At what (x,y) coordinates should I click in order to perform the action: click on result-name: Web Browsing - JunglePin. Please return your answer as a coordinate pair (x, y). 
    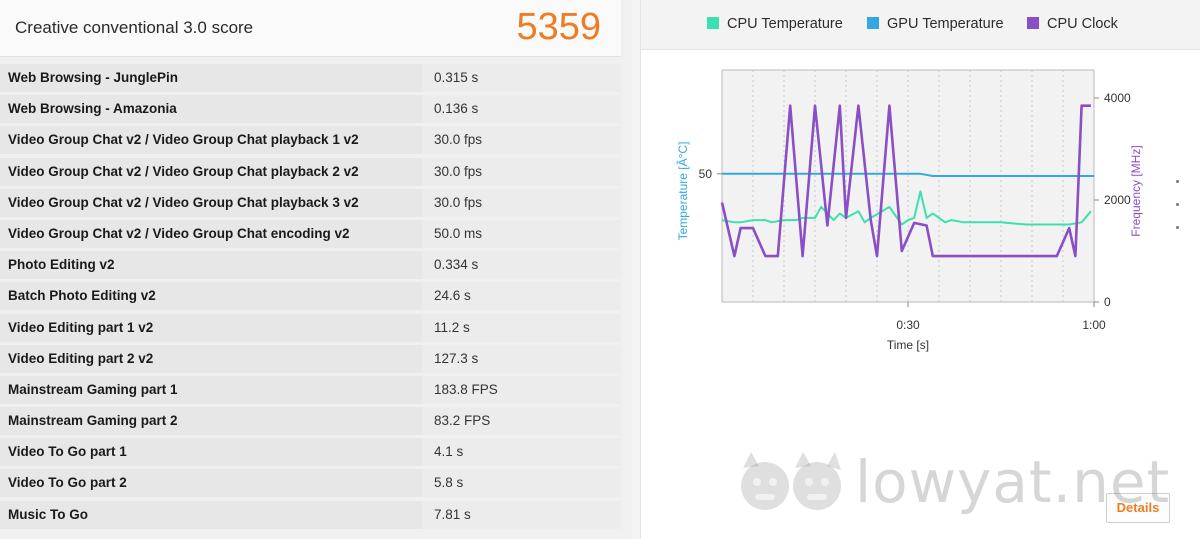
    Looking at the image, I should click on (93, 77).